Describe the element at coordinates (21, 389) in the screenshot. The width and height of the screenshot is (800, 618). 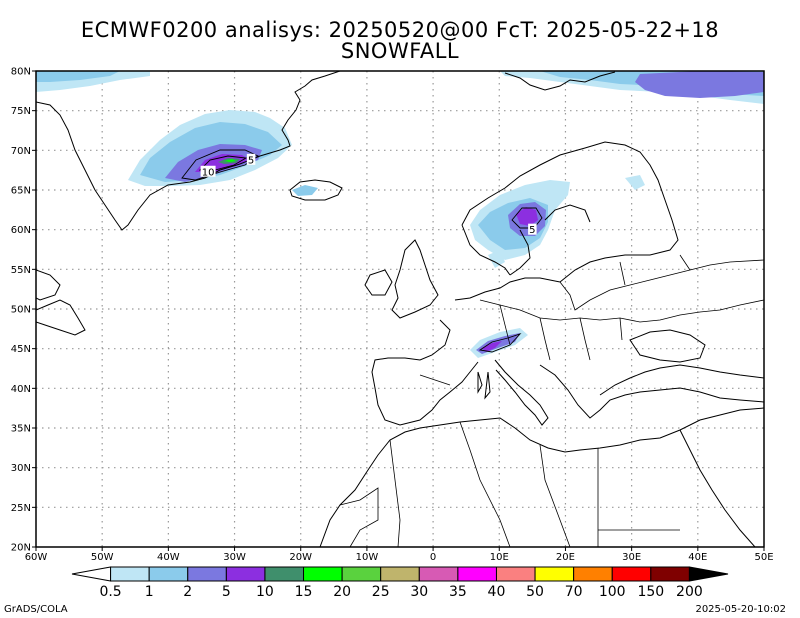
I see `tick-label-lat: 40N` at that location.